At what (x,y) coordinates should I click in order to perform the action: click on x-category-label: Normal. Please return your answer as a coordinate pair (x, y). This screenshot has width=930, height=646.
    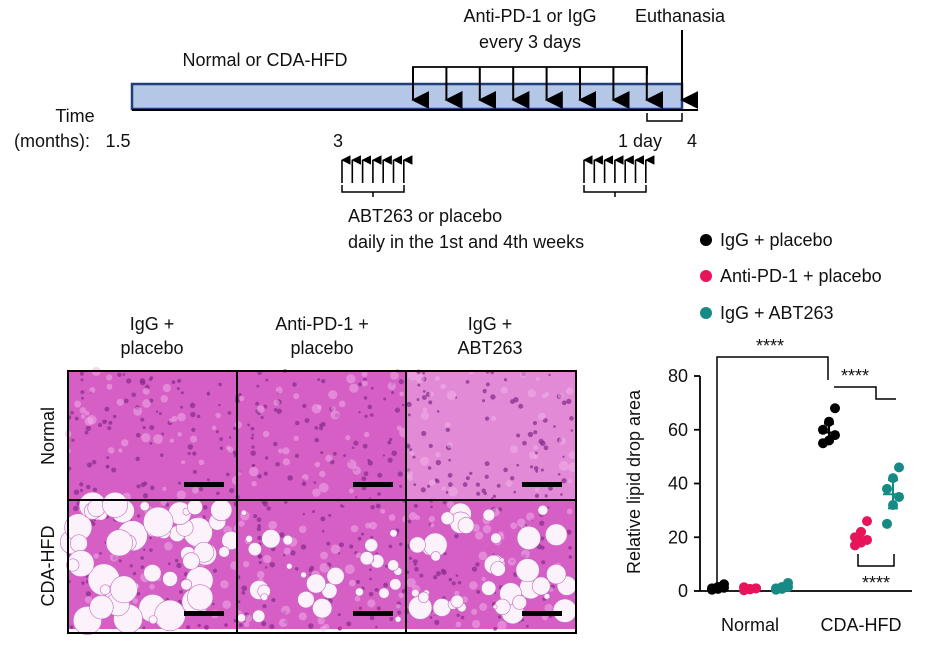
    Looking at the image, I should click on (750, 625).